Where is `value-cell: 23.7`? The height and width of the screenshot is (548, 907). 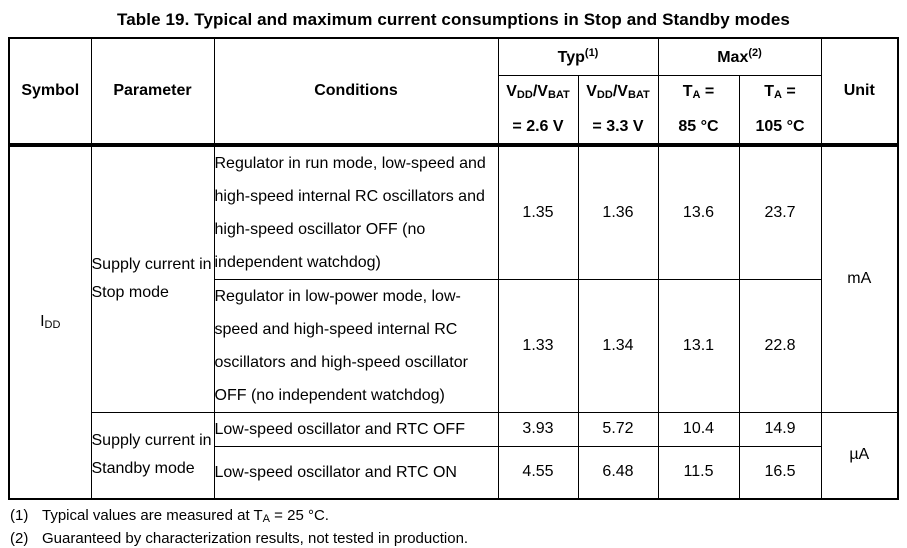
value-cell: 23.7 is located at coordinates (780, 212).